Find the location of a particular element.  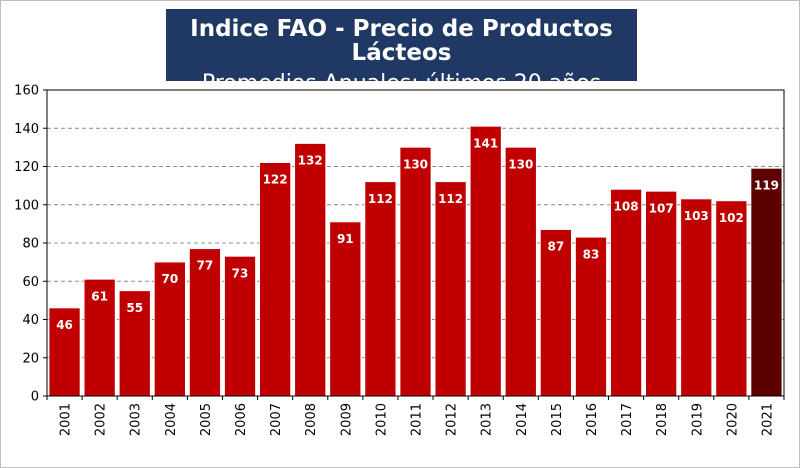

y-tick-label: 40 is located at coordinates (30, 320).